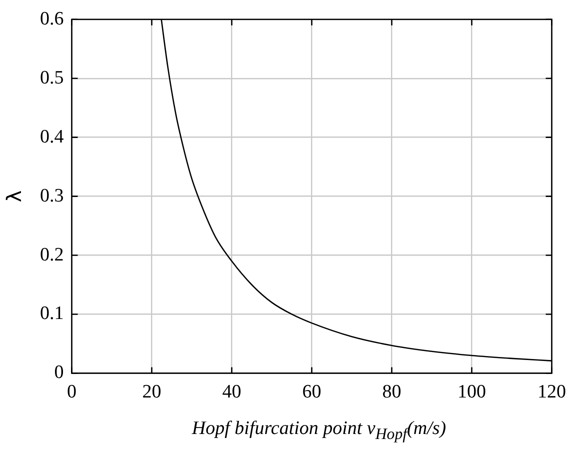  What do you see at coordinates (52, 137) in the screenshot?
I see `y-tick-label: 0.4` at bounding box center [52, 137].